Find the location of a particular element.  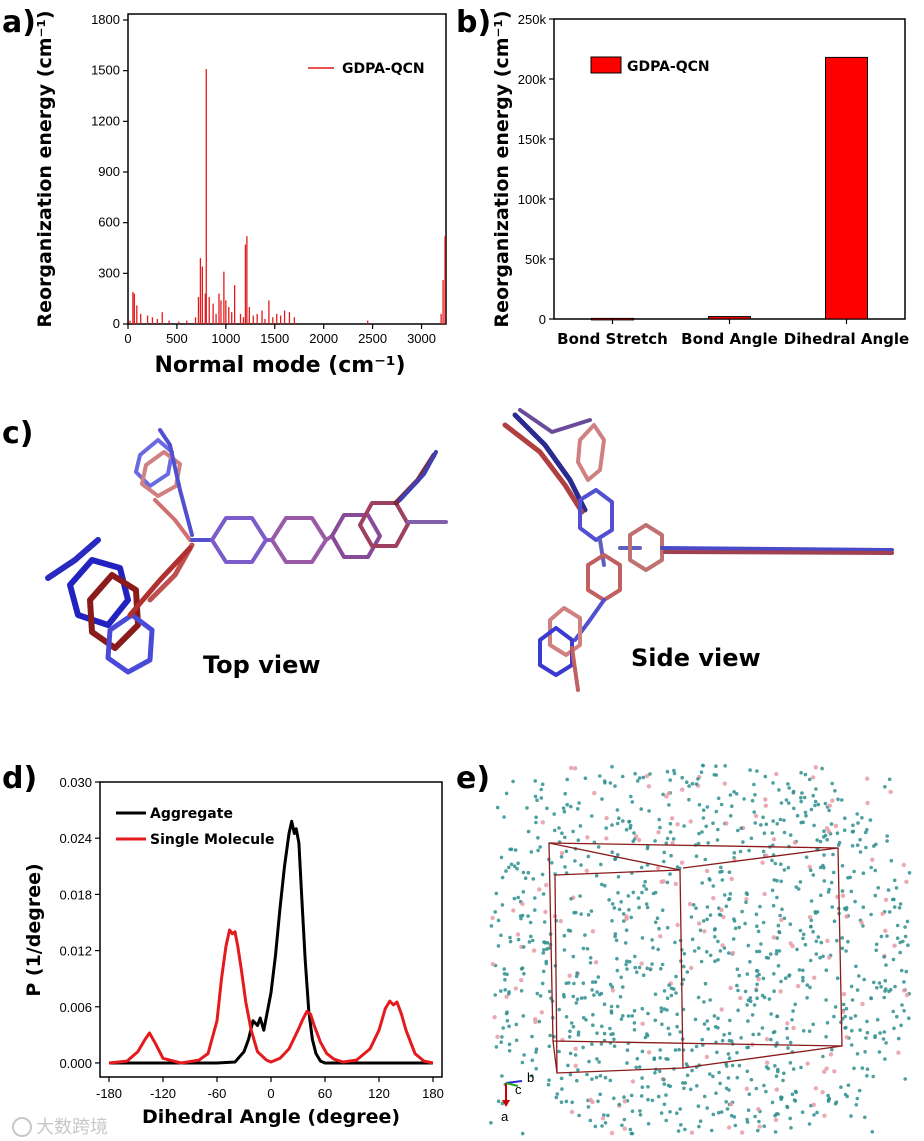

chart-d-xtick-label: -60 is located at coordinates (217, 1093).